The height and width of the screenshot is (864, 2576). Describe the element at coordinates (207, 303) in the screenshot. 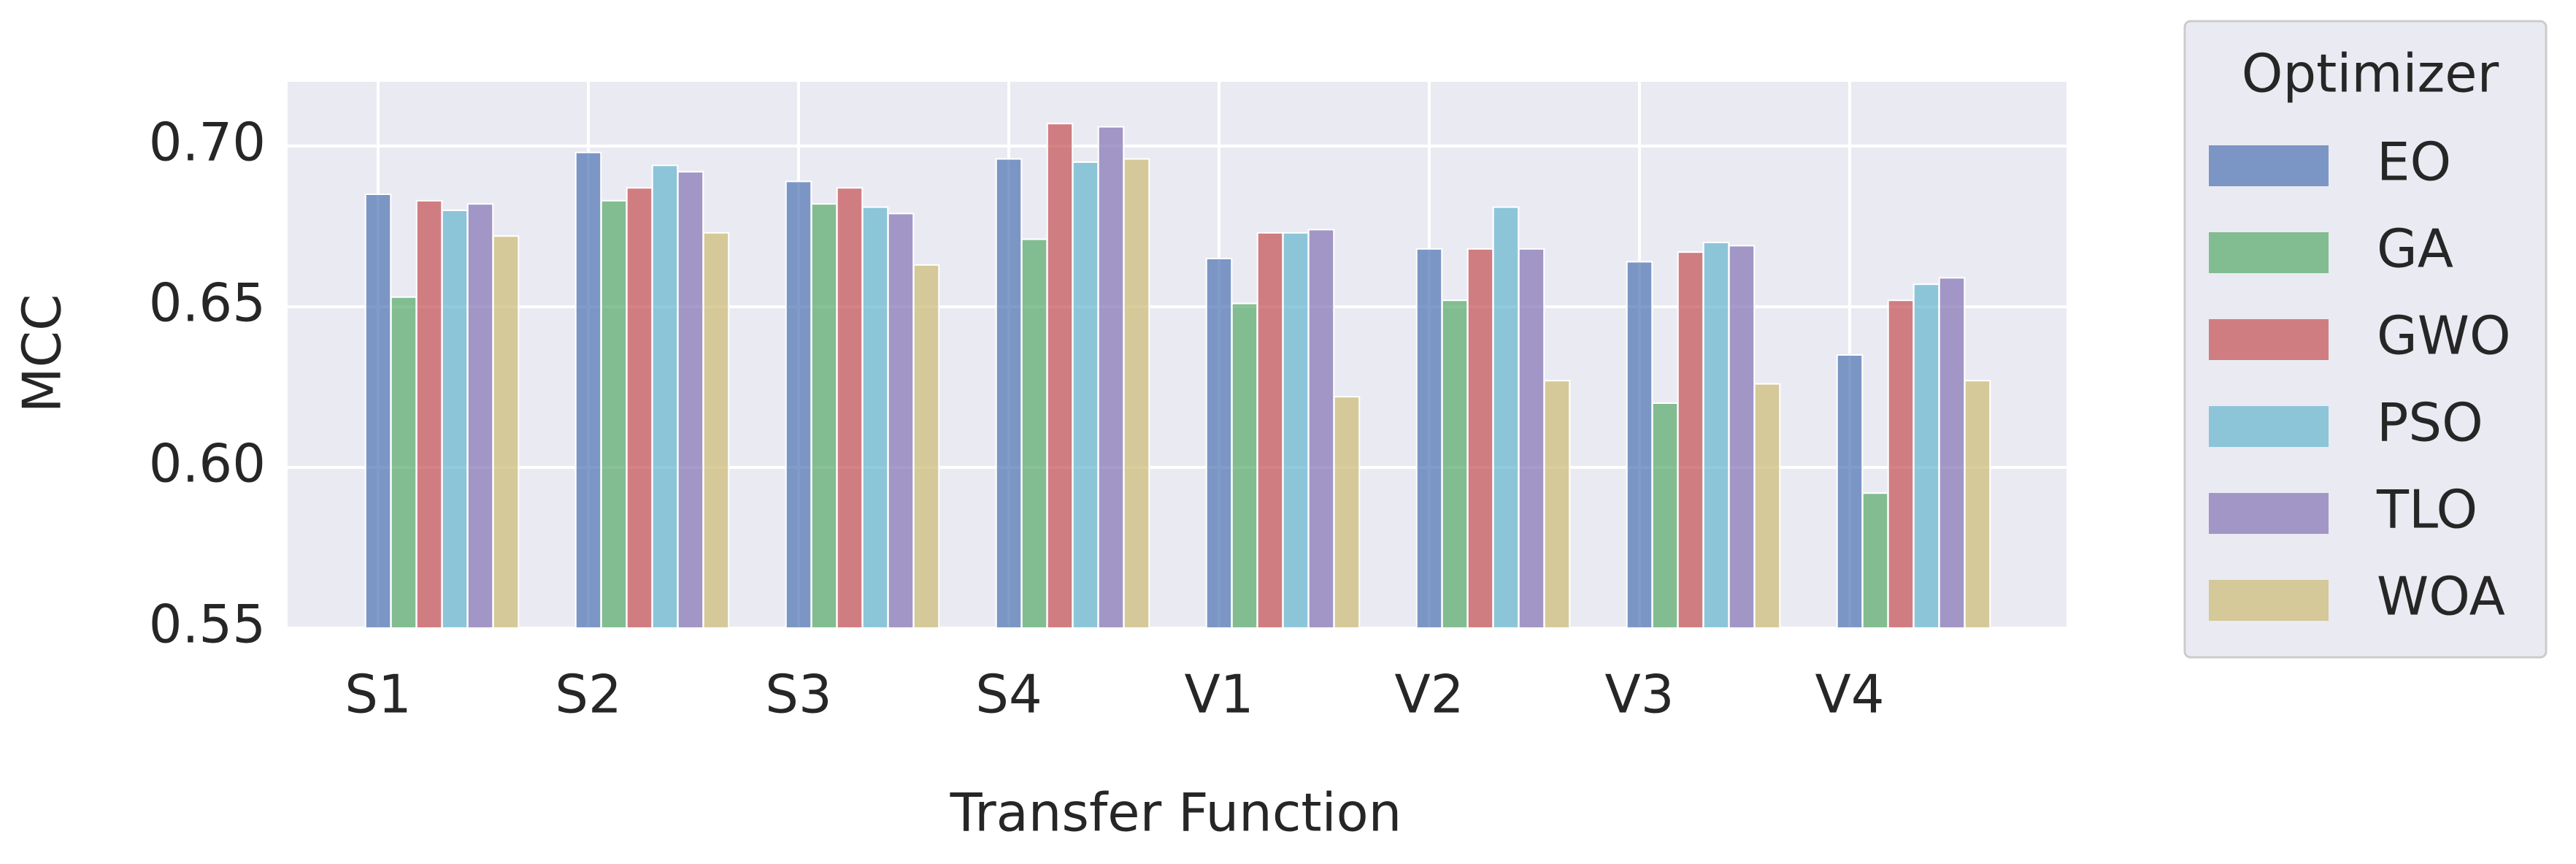

I see `y-tick-label: 0.65` at that location.